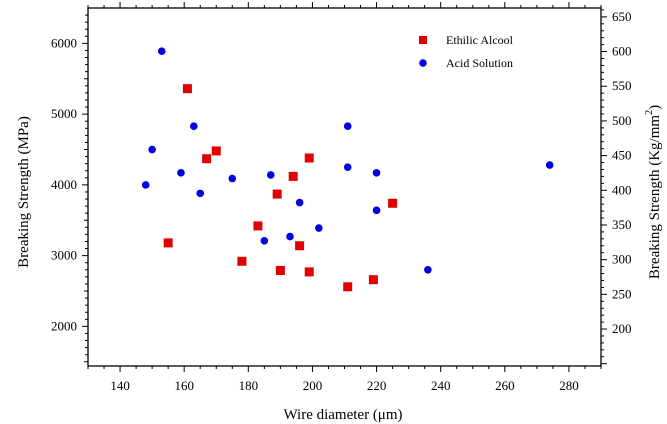 The height and width of the screenshot is (424, 667). I want to click on y2-tick-label: 400, so click(622, 189).